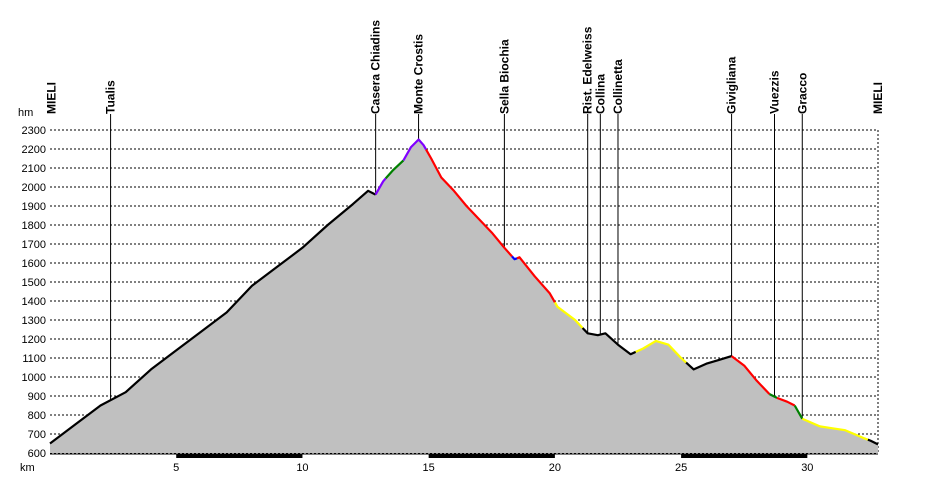  What do you see at coordinates (111, 97) in the screenshot?
I see `waypoint-label: Tualis` at bounding box center [111, 97].